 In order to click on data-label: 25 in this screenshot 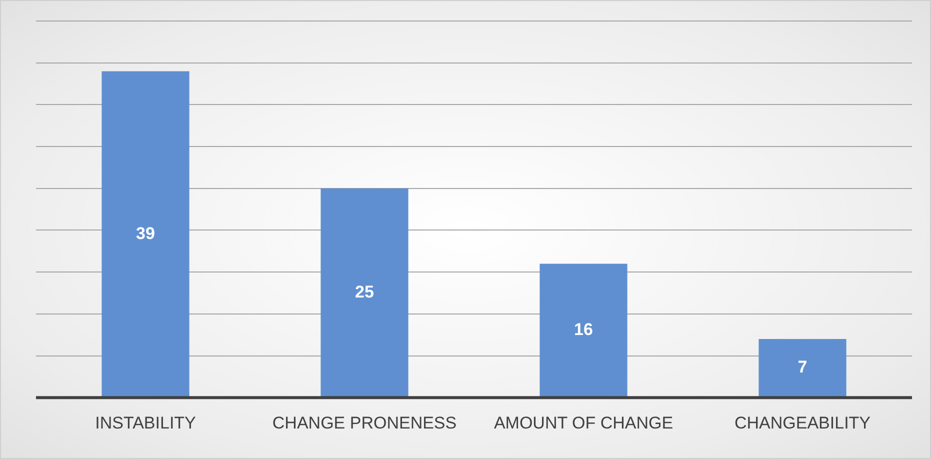, I will do `click(364, 292)`.